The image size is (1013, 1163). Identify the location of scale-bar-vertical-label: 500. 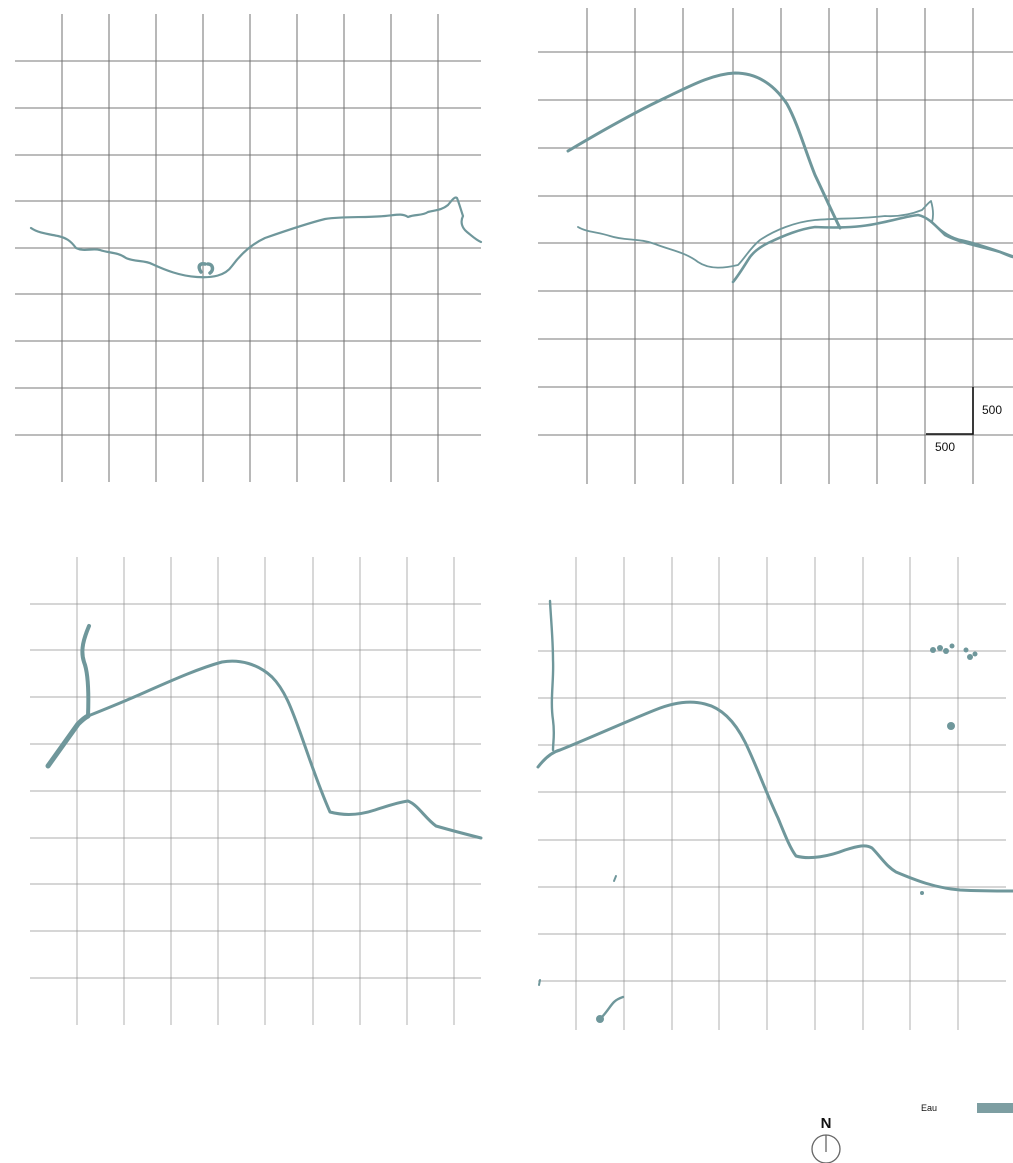
(992, 410).